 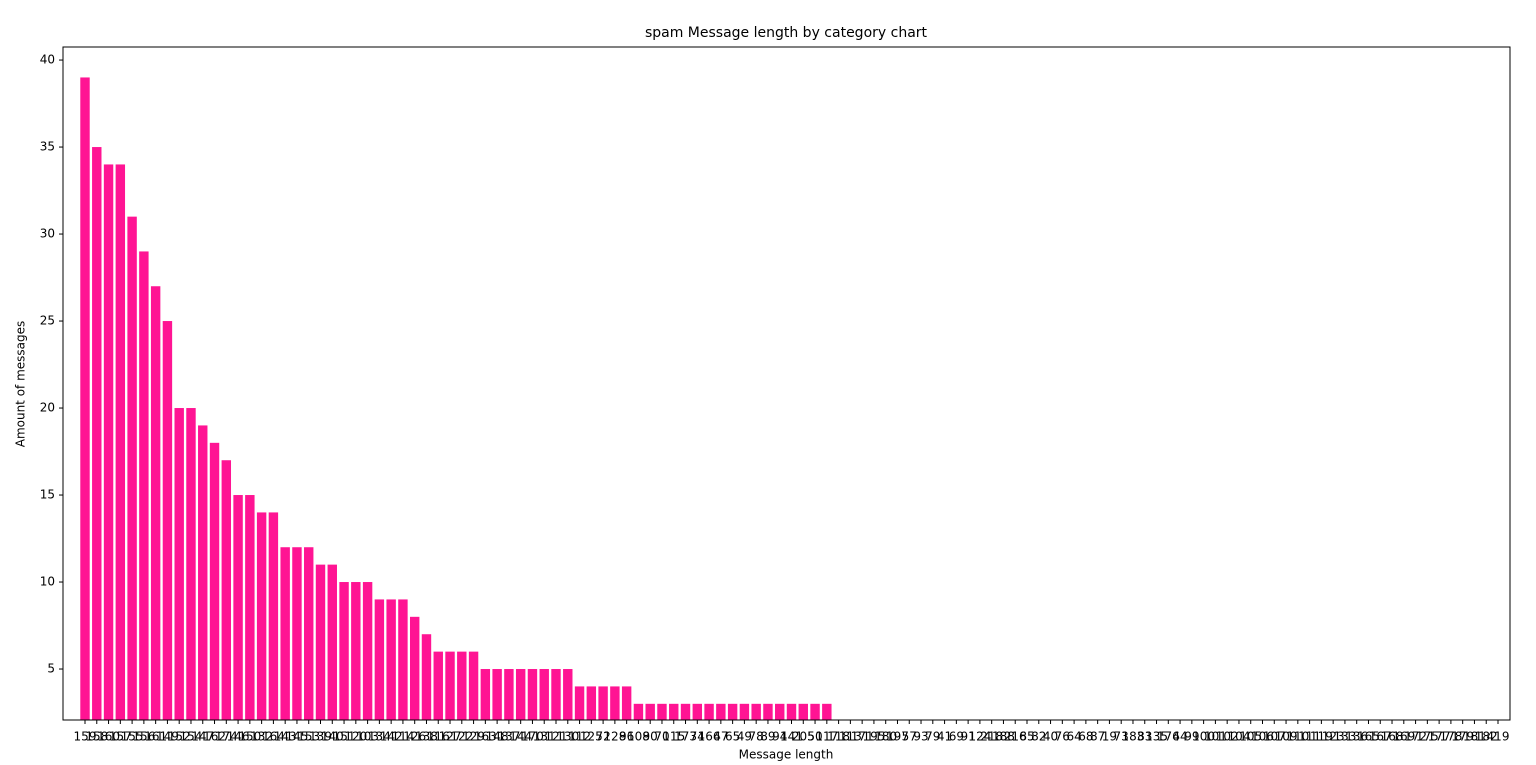 What do you see at coordinates (1227, 737) in the screenshot?
I see `x-tick-label: 102` at bounding box center [1227, 737].